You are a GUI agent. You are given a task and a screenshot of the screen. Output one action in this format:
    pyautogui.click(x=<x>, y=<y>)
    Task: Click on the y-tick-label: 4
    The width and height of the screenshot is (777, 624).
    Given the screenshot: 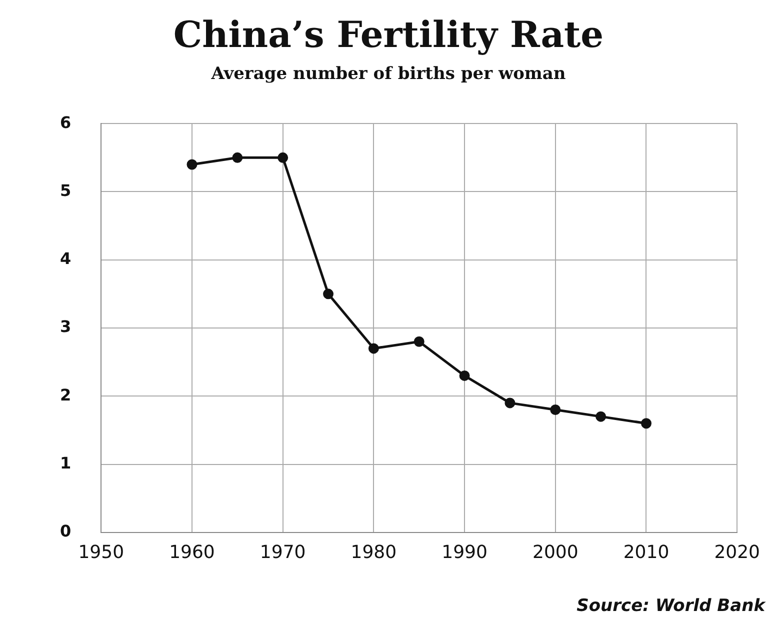 What is the action you would take?
    pyautogui.click(x=66, y=258)
    